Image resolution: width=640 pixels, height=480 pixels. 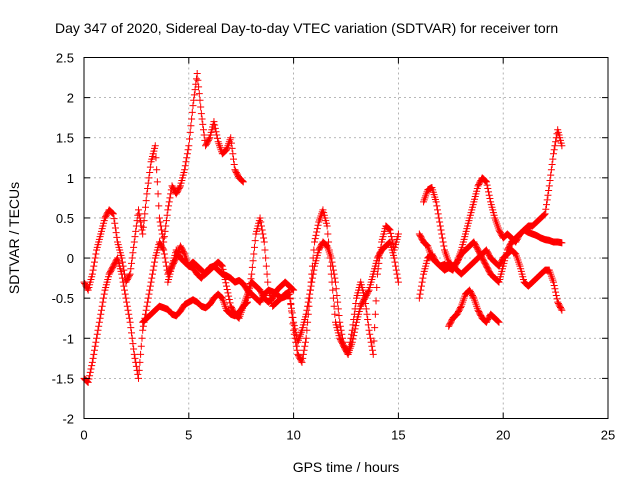 What do you see at coordinates (70, 98) in the screenshot?
I see `y-tick-label: 2` at bounding box center [70, 98].